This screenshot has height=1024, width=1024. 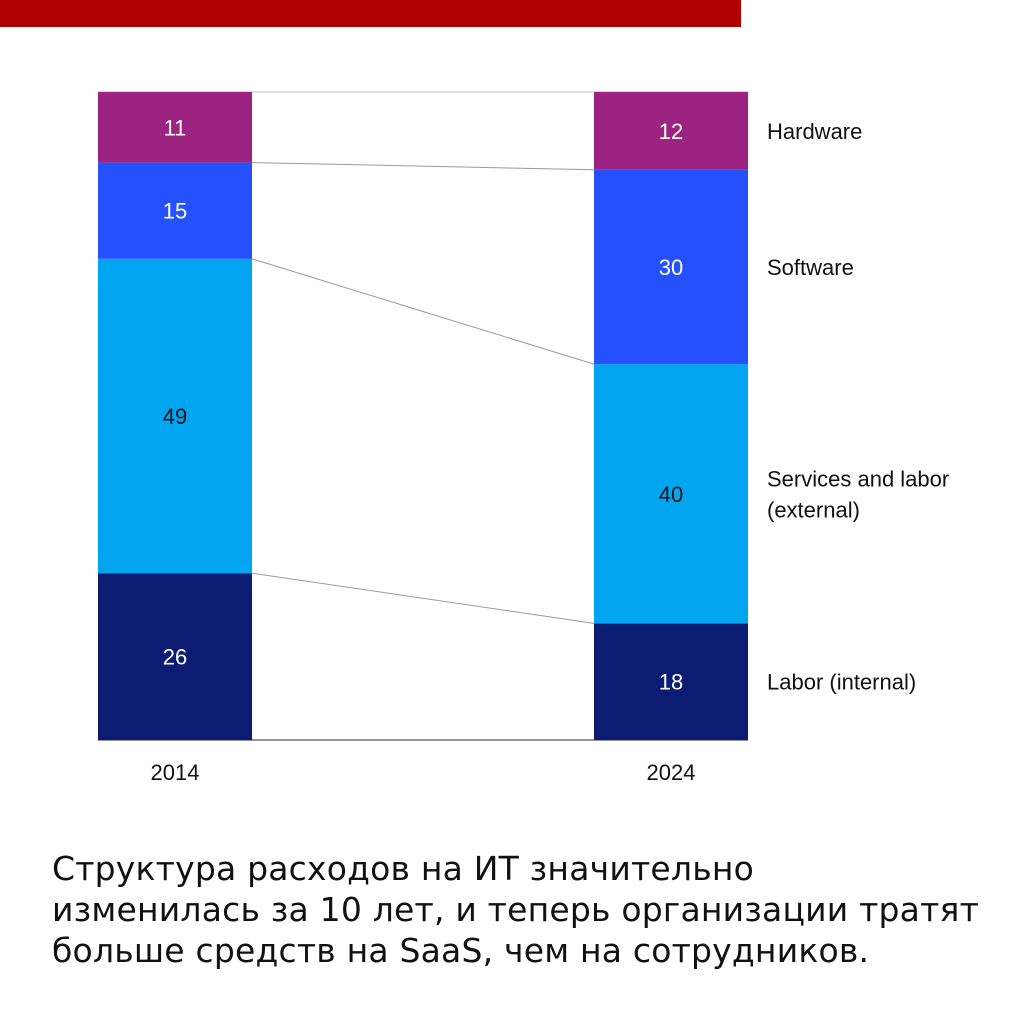 I want to click on data-label-2024-labor-internal: 18, so click(x=671, y=682).